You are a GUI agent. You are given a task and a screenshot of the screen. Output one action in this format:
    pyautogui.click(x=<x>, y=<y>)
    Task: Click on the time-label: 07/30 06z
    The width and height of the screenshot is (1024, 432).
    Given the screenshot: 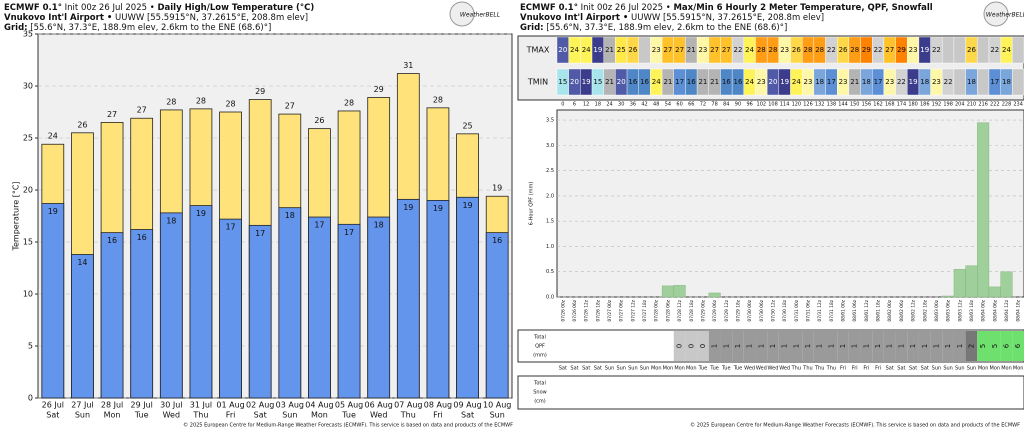 What is the action you would take?
    pyautogui.click(x=762, y=310)
    